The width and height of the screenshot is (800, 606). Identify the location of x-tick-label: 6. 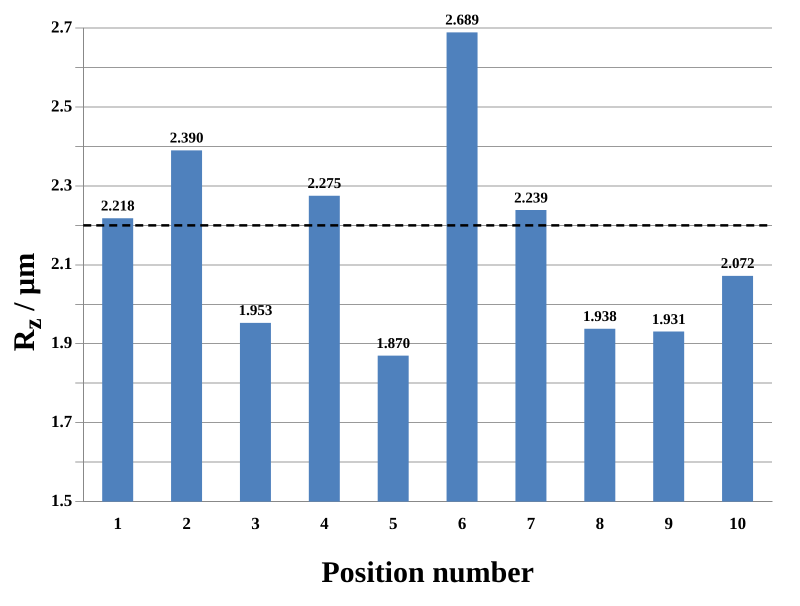
(462, 524).